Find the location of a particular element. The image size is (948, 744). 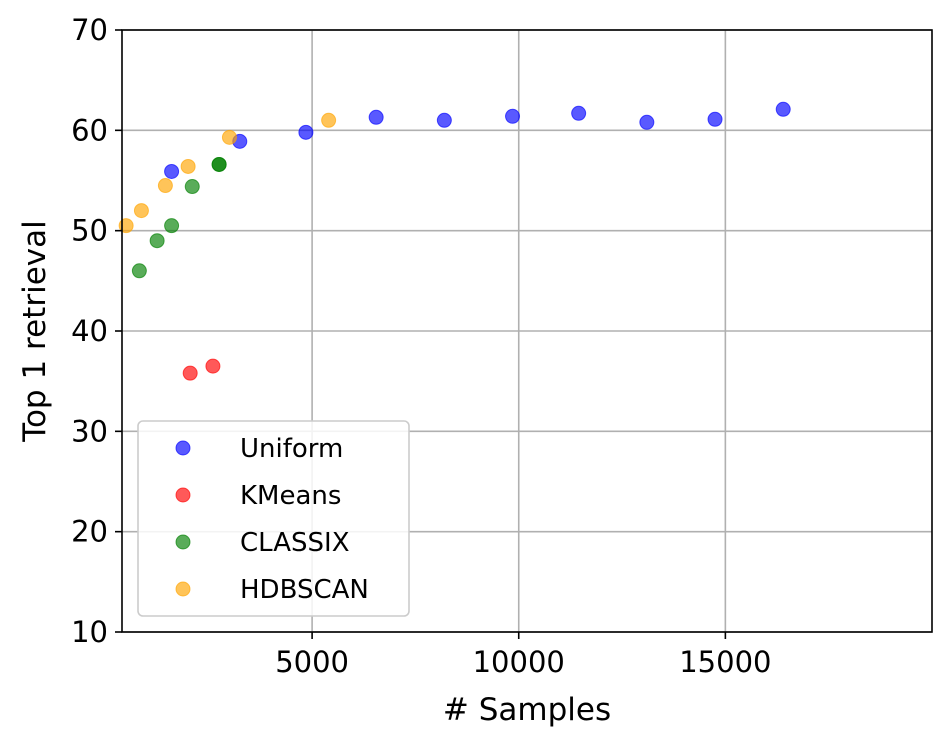

y-axis-label: Top 1 retrieval is located at coordinates (35, 331).